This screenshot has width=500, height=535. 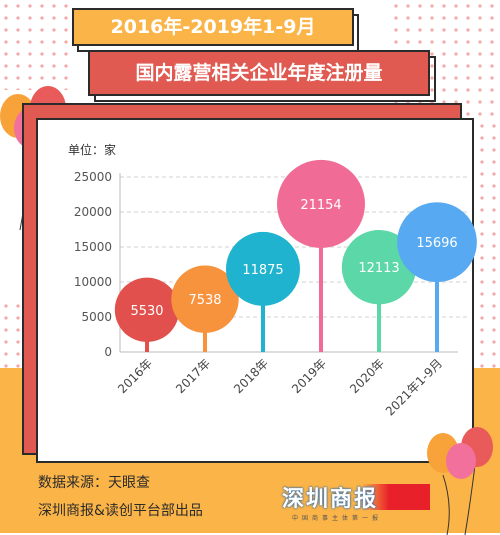 I want to click on dot-pattern-right, so click(x=488, y=250).